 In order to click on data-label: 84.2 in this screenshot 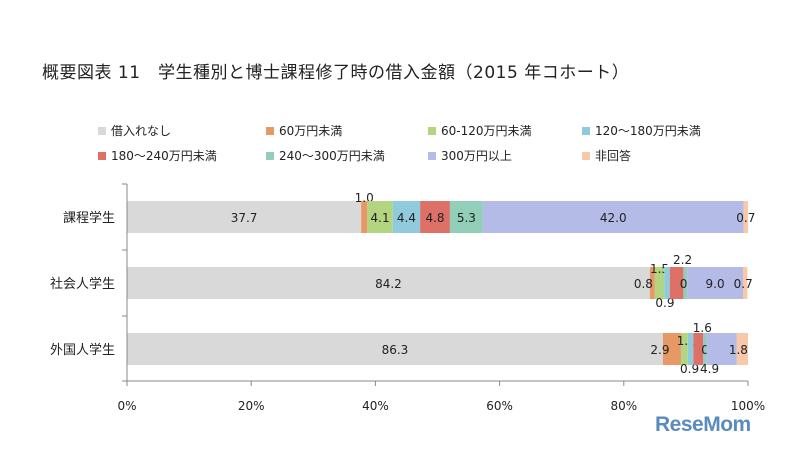, I will do `click(388, 284)`.